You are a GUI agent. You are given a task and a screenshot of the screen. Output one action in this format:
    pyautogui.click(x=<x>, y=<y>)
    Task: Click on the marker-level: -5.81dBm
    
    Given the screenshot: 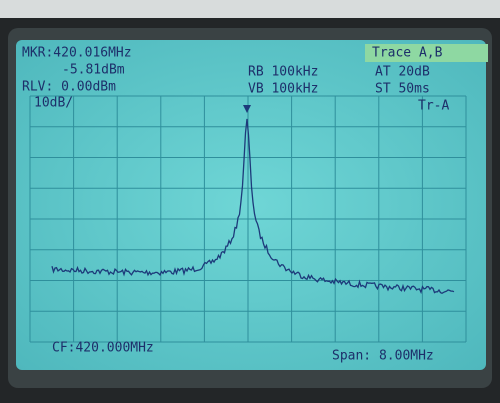 What is the action you would take?
    pyautogui.click(x=93, y=70)
    